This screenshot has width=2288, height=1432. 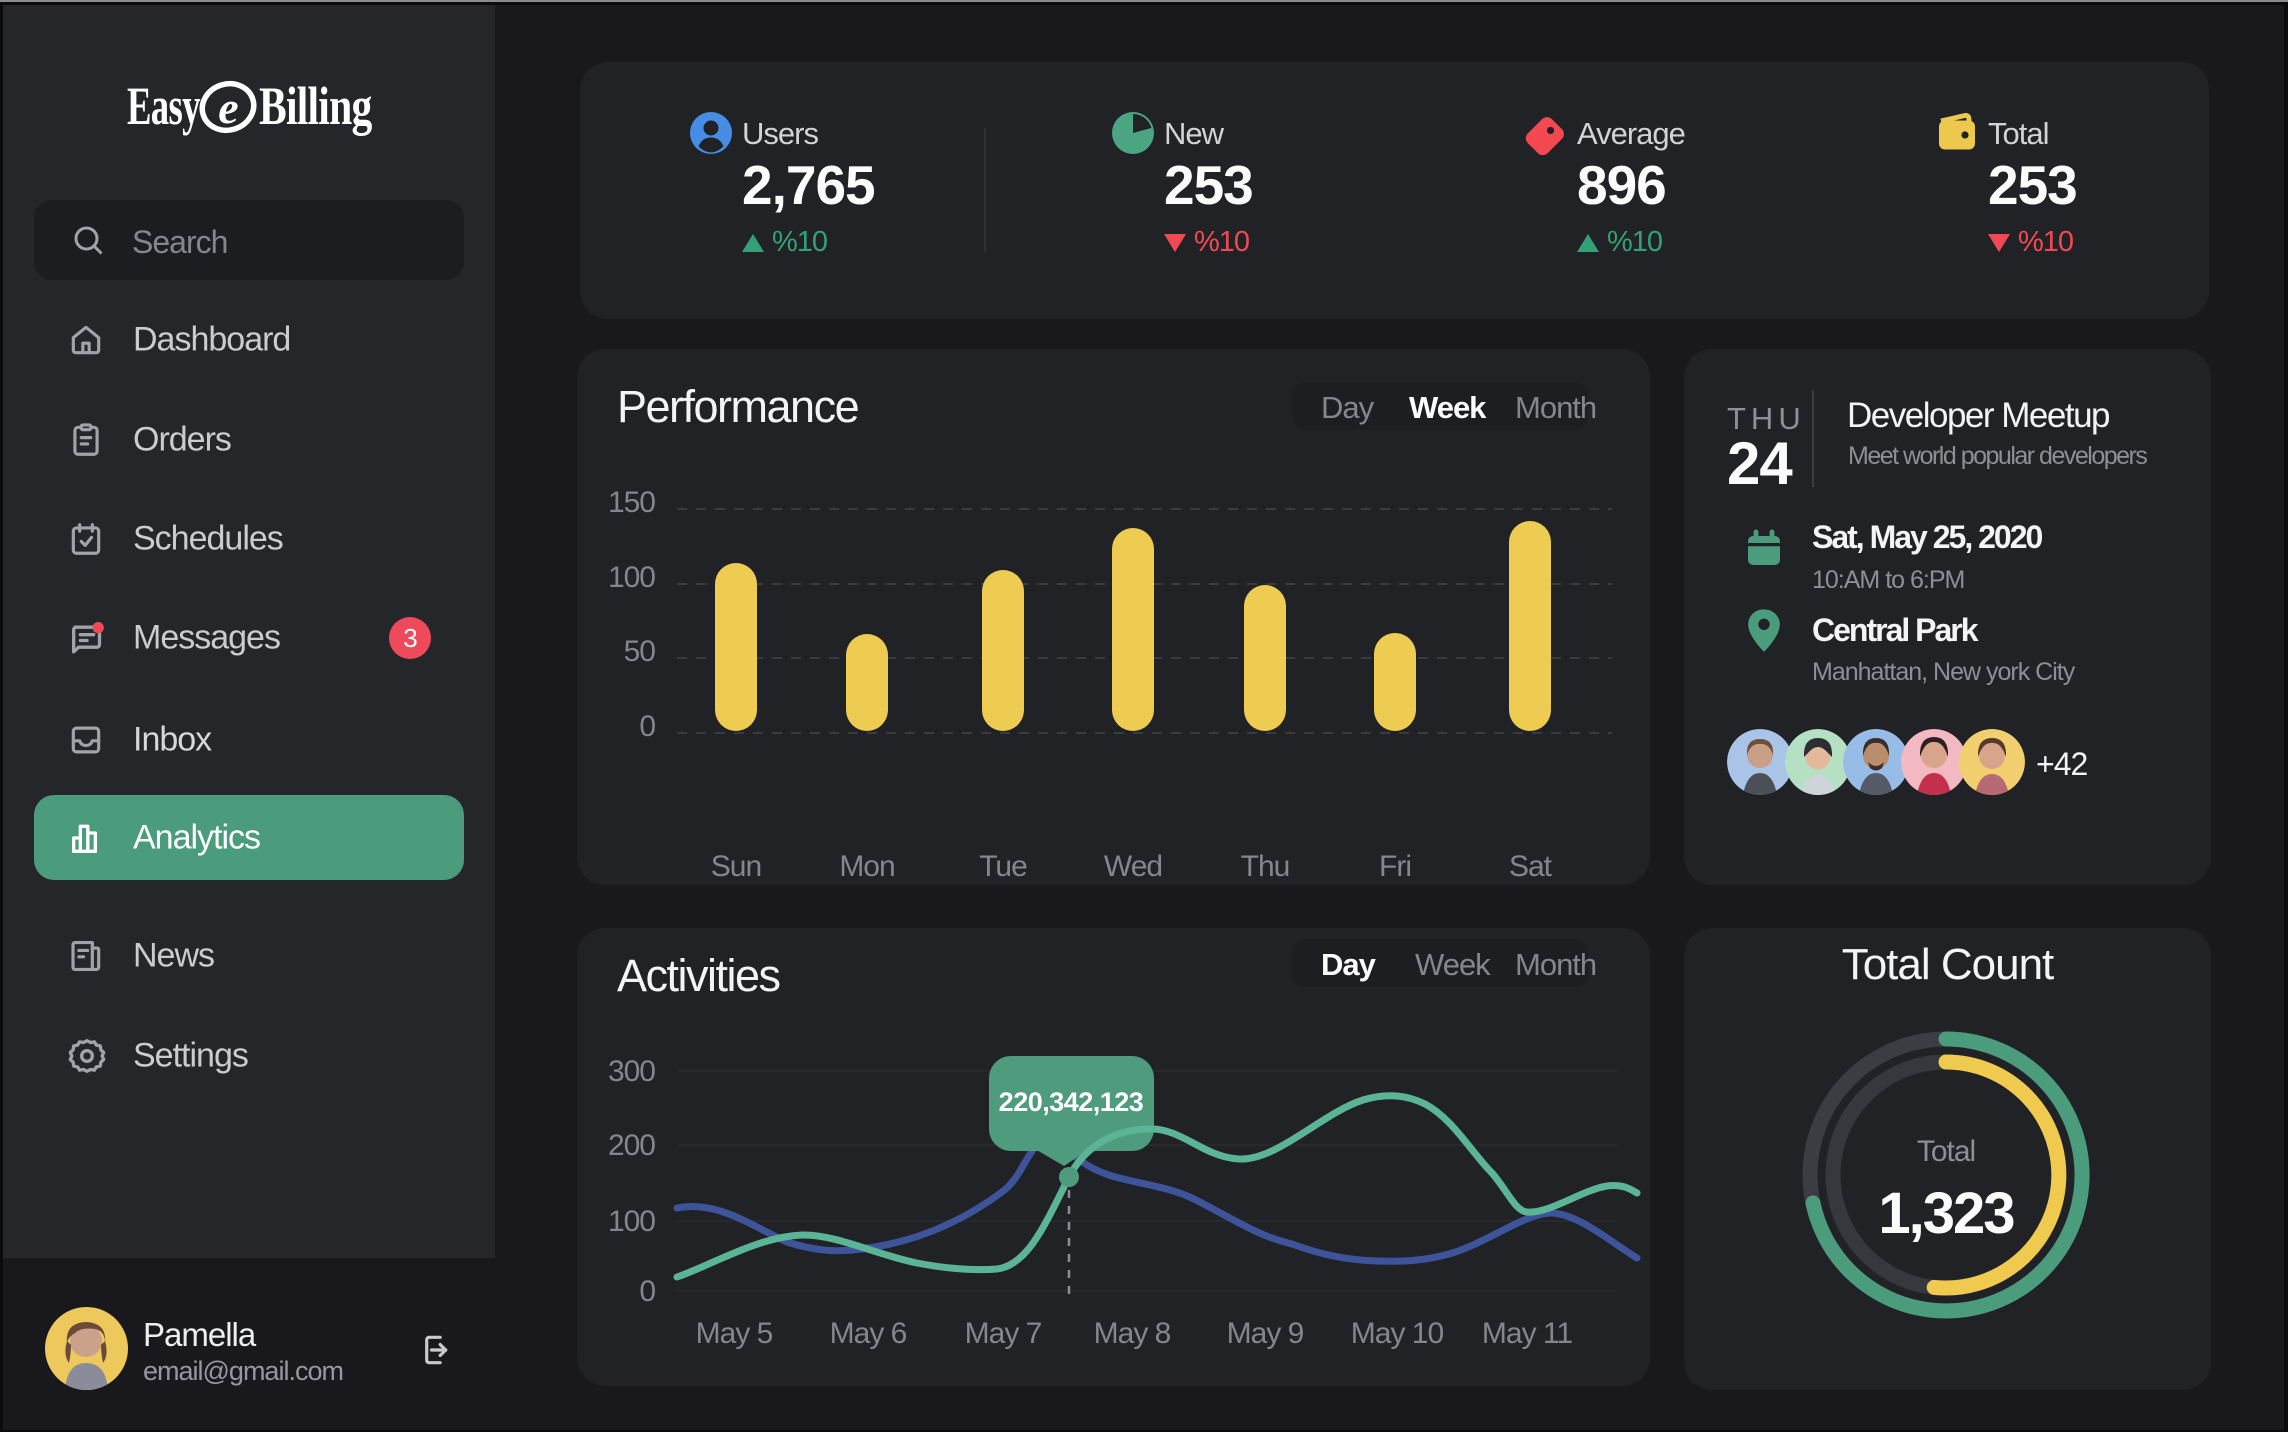 What do you see at coordinates (1395, 866) in the screenshot?
I see `svg-text: Fri` at bounding box center [1395, 866].